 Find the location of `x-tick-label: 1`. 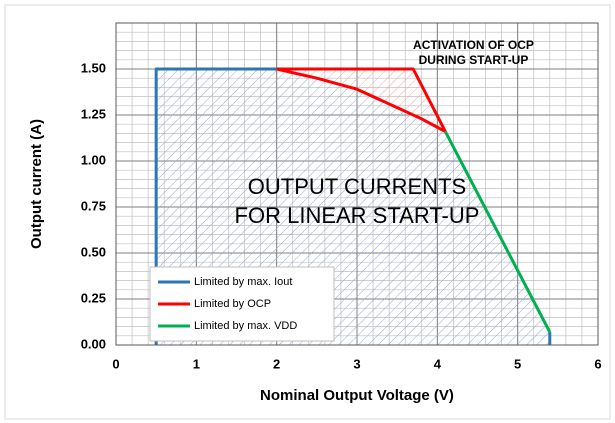

x-tick-label: 1 is located at coordinates (196, 363).